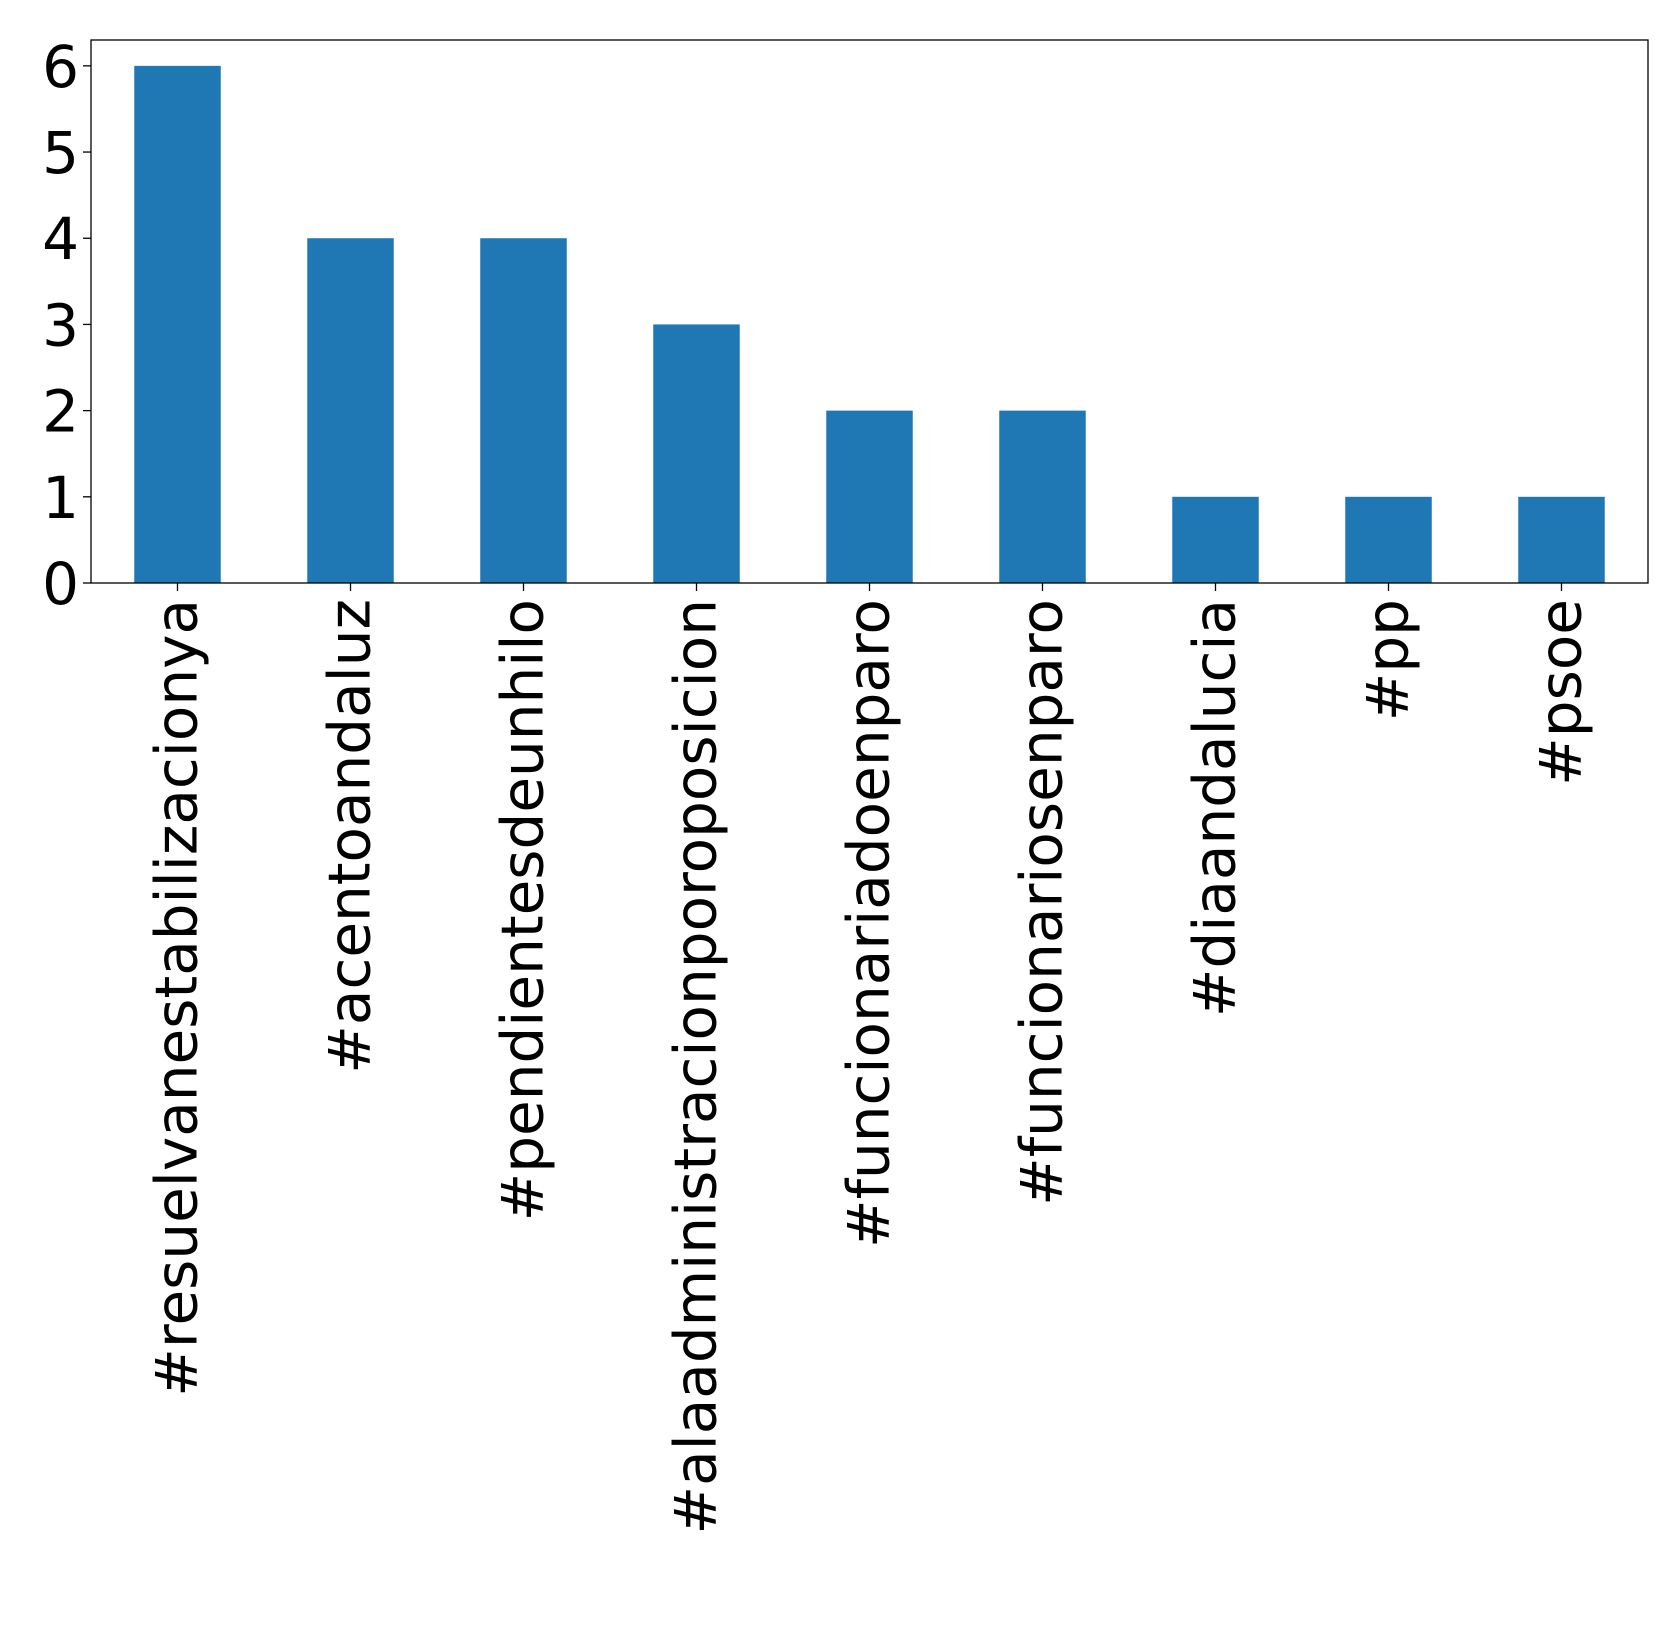 This screenshot has height=1636, width=1679. I want to click on y-tick-label: 4, so click(60, 239).